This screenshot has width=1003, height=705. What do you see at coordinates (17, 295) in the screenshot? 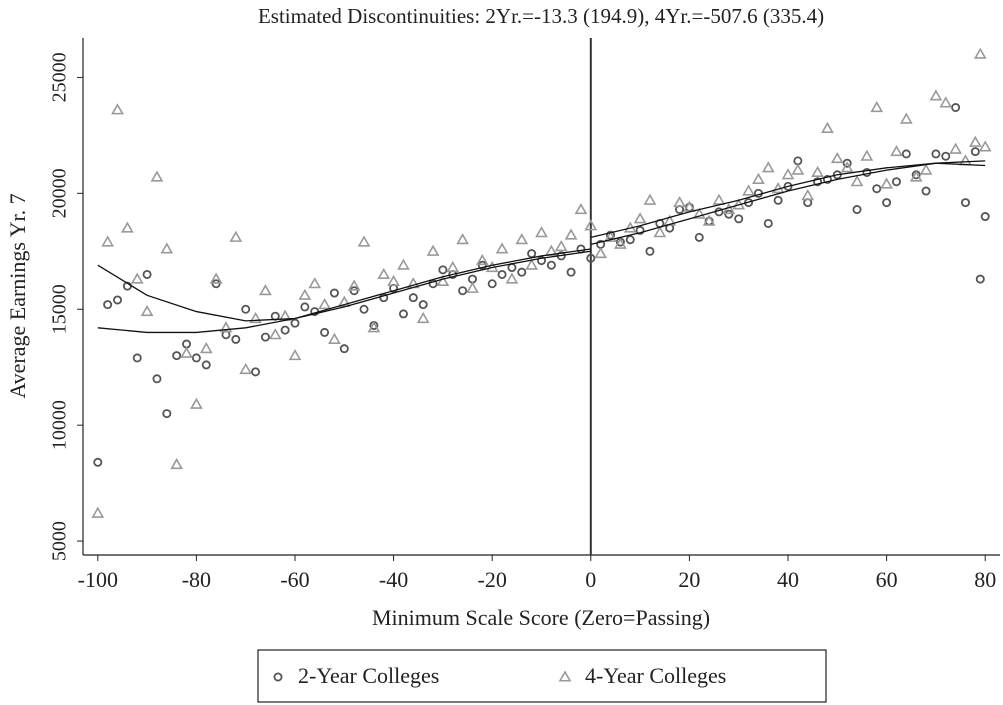
I see `y-axis-label: Average Earnings Yr. 7` at bounding box center [17, 295].